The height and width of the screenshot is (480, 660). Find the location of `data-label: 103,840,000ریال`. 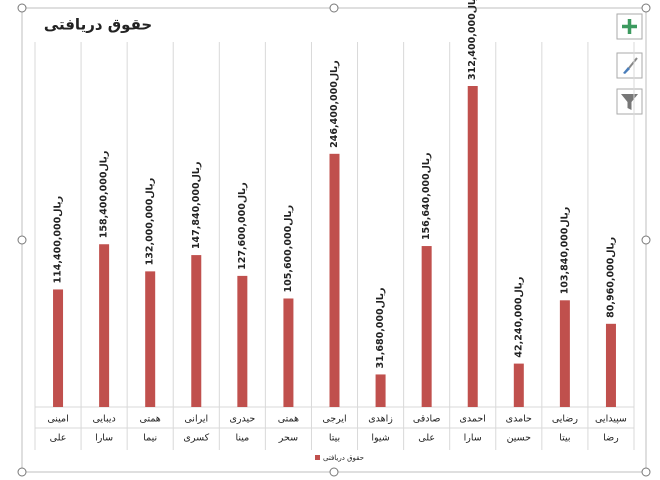

data-label: 103,840,000ریال is located at coordinates (564, 251).